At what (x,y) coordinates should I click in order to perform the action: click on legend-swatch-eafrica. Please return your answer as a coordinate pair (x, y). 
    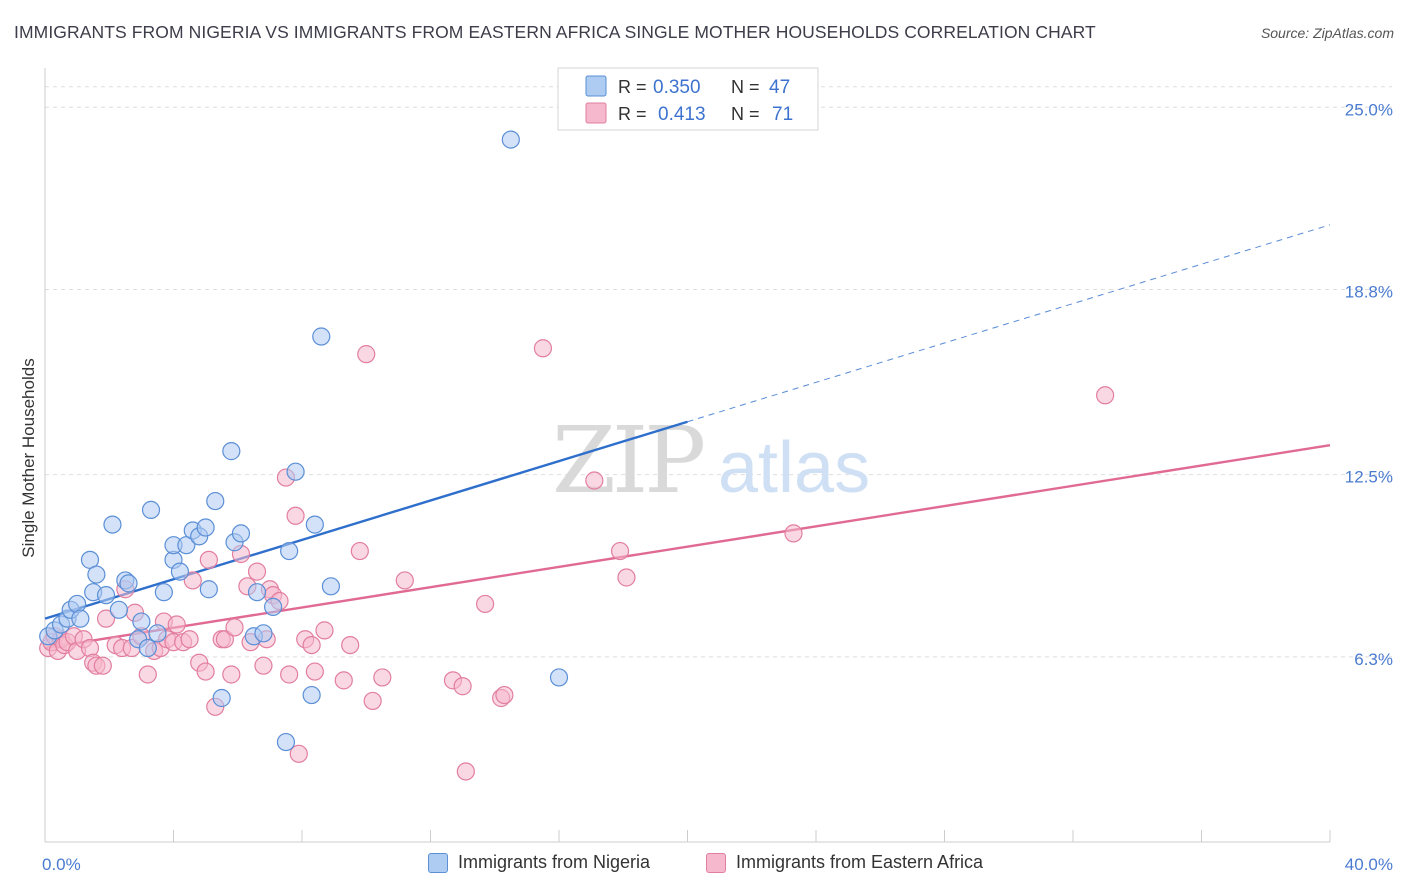
    Looking at the image, I should click on (716, 862).